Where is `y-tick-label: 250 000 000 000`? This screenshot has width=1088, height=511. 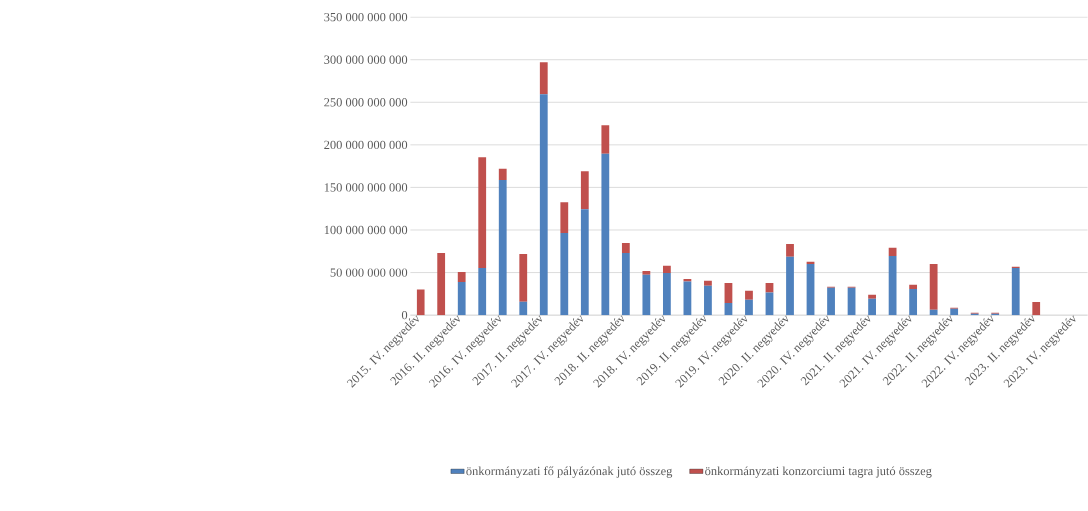
y-tick-label: 250 000 000 000 is located at coordinates (366, 102).